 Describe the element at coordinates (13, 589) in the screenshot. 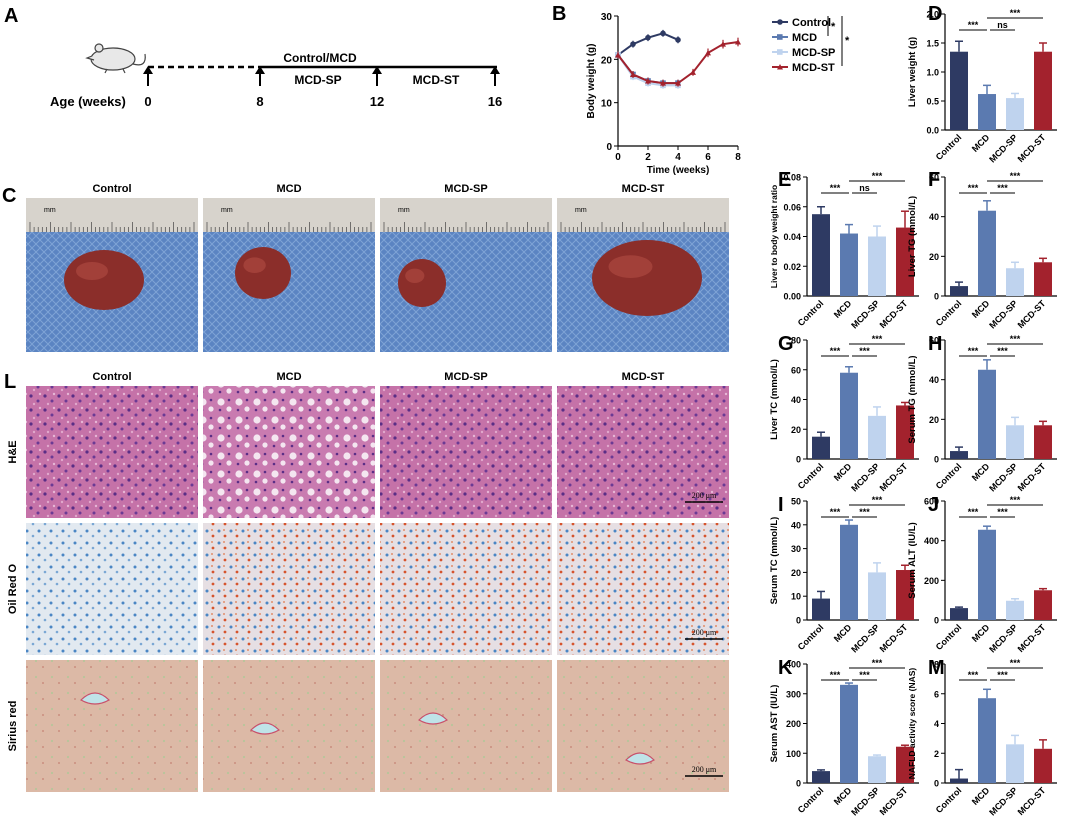

I see `histology-row-label: Oil Red O` at that location.